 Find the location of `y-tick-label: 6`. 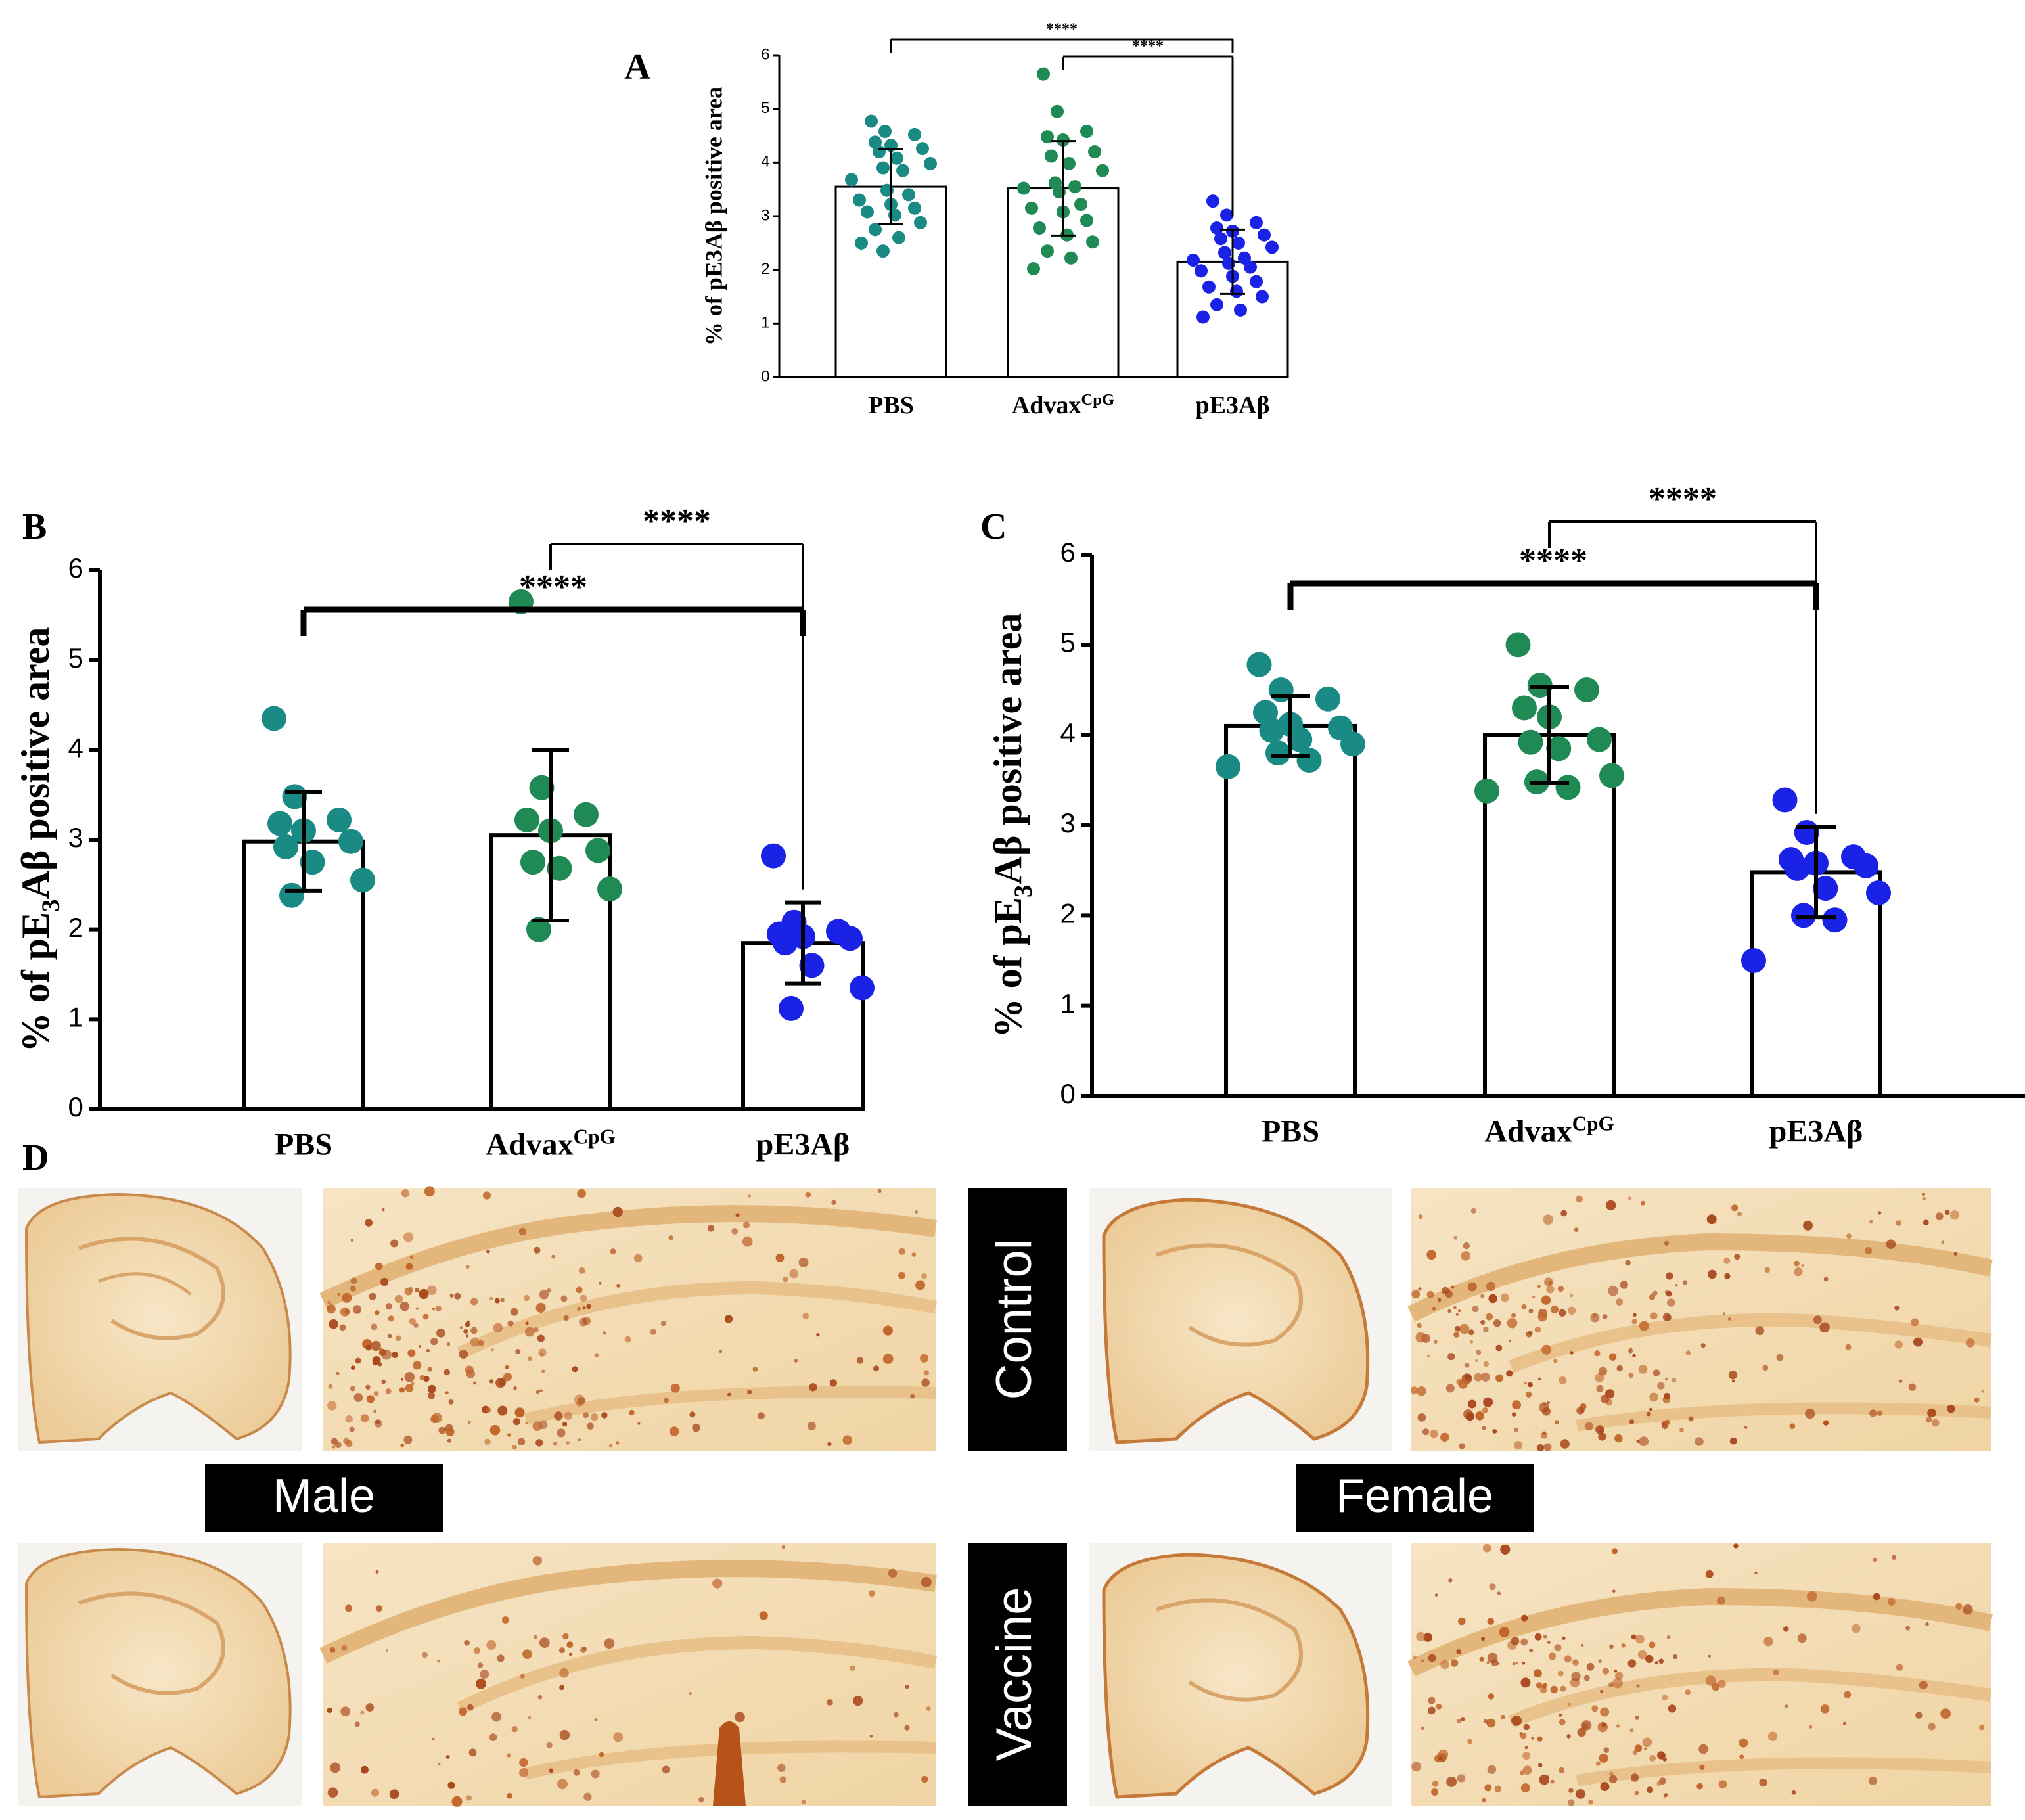

y-tick-label: 6 is located at coordinates (75, 568).